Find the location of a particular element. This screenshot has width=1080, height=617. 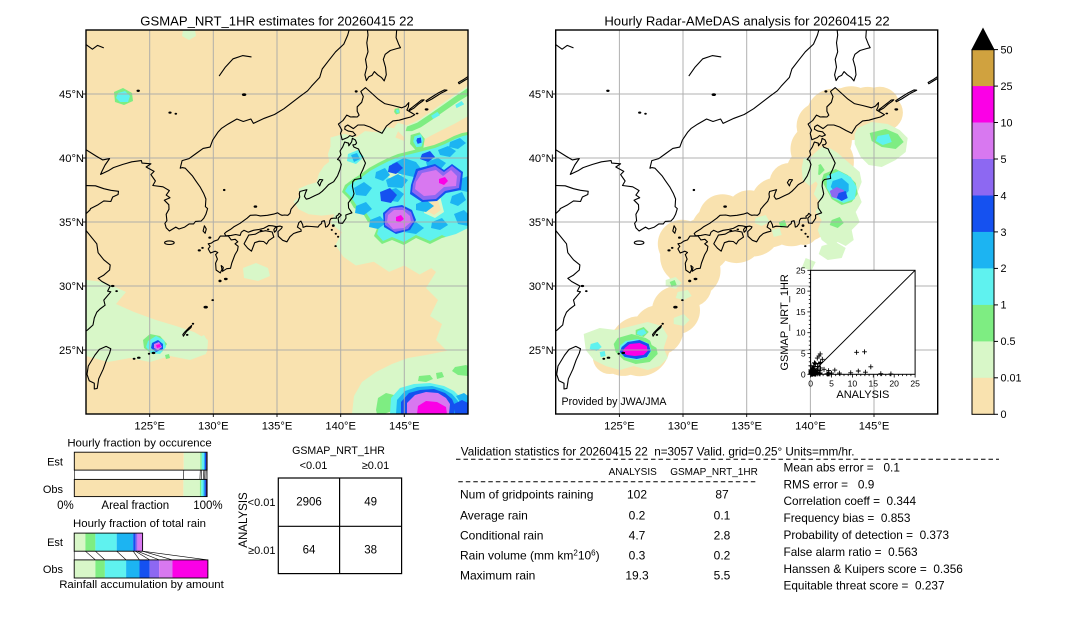

svg-text: Hourly fraction of total rain is located at coordinates (139, 524).